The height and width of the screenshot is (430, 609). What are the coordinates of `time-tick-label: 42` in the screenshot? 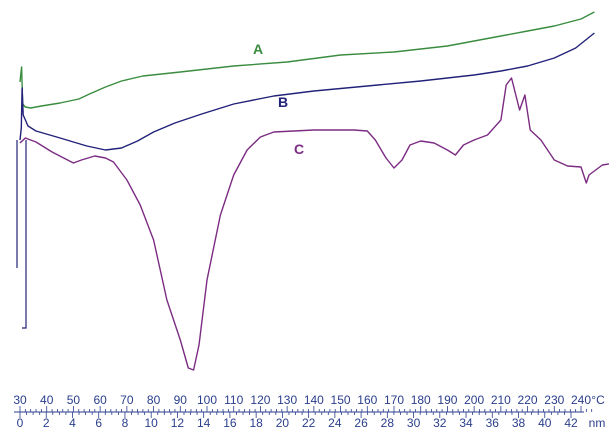 It's located at (571, 423).